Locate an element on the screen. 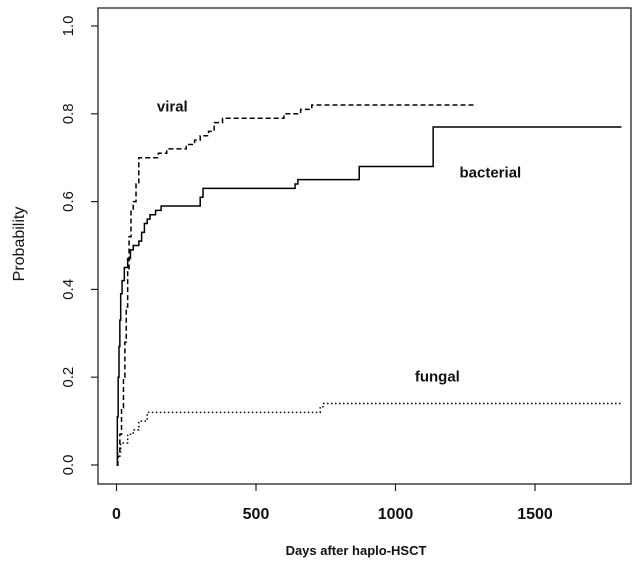  x-axis-title: Days after haplo-HSCT is located at coordinates (356, 550).